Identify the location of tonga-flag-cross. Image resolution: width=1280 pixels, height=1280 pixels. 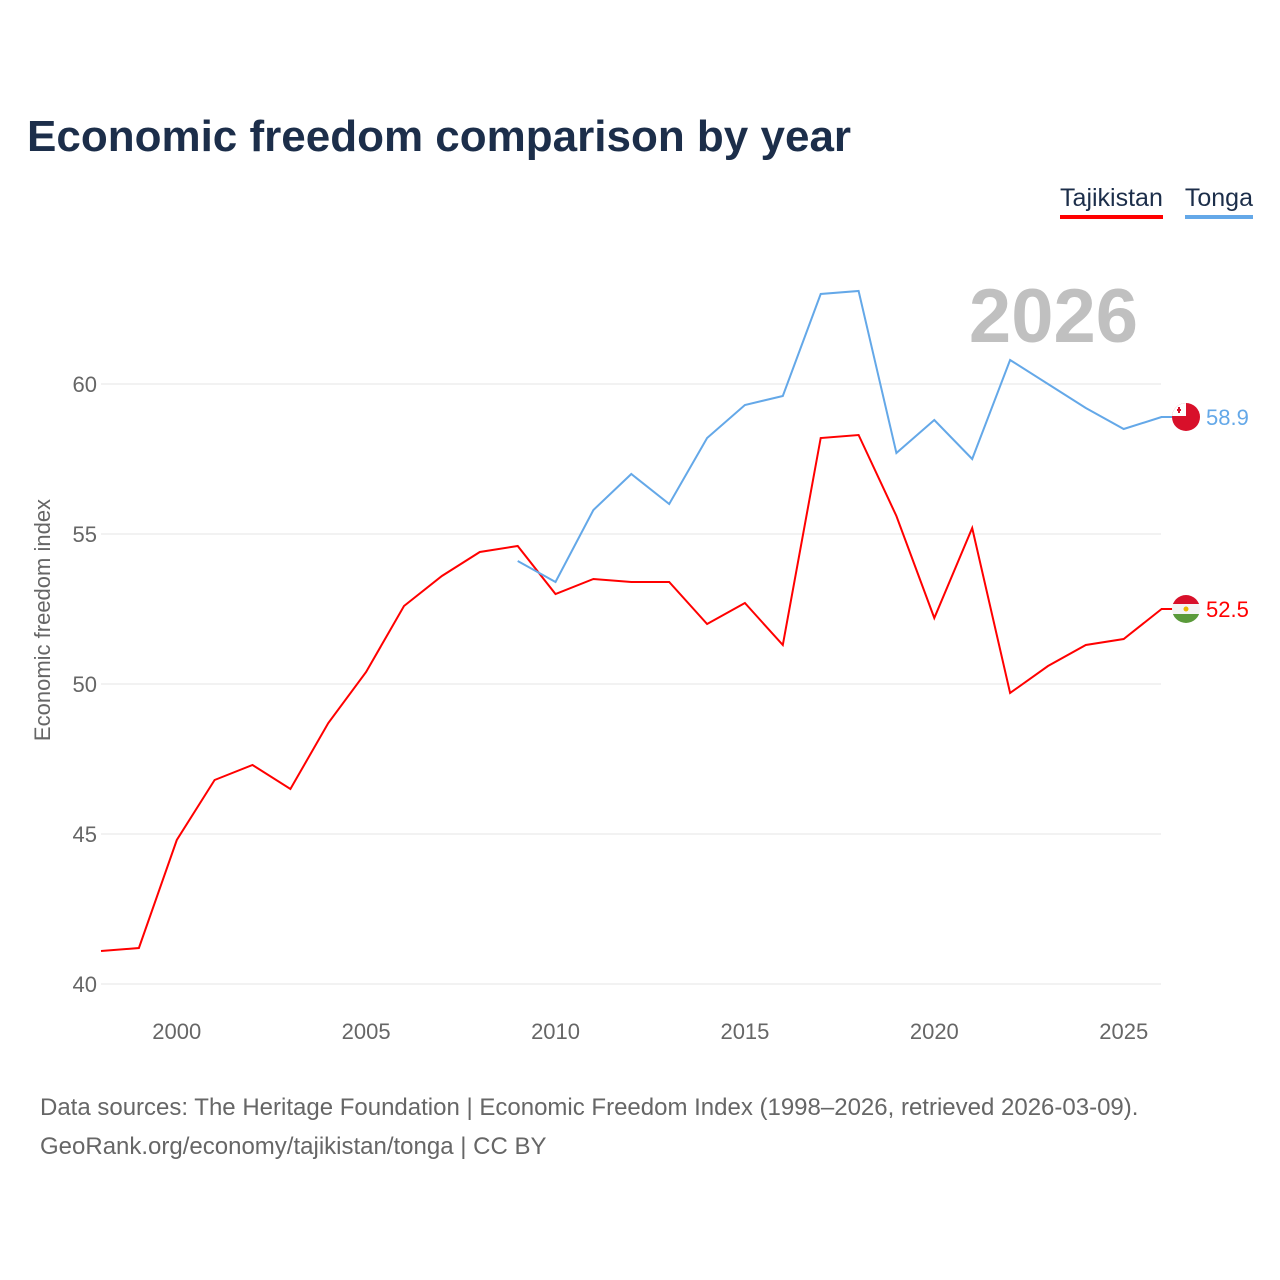
(1179, 410).